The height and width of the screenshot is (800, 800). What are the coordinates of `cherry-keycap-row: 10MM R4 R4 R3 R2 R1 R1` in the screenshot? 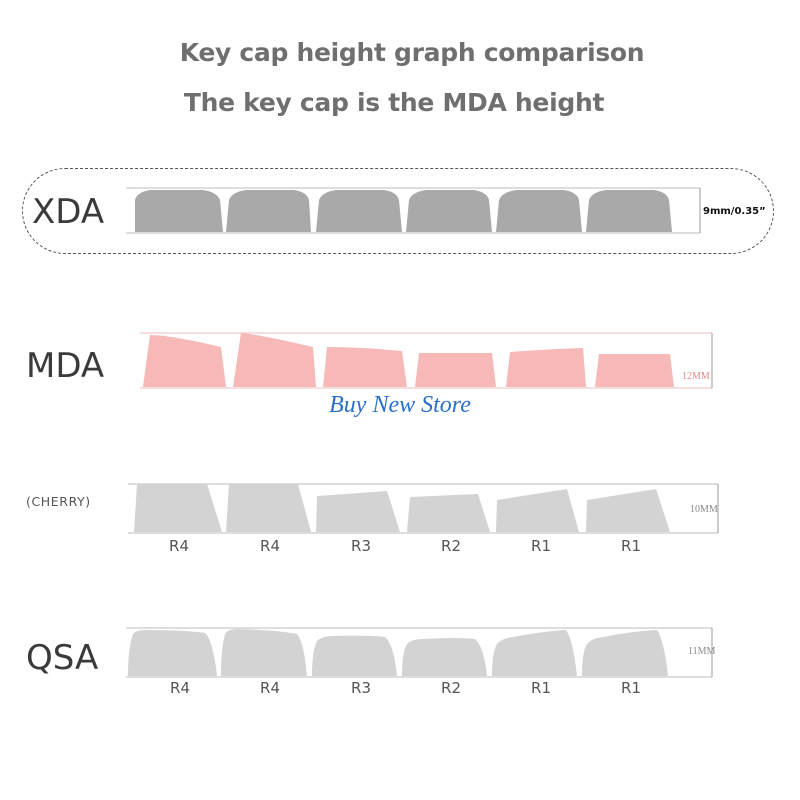 It's located at (423, 519).